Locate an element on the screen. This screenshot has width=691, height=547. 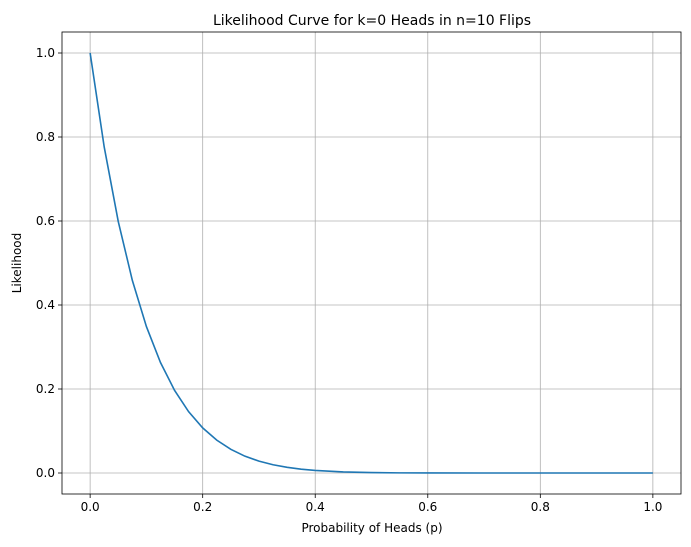
y-axis-label: Likelihood is located at coordinates (17, 263).